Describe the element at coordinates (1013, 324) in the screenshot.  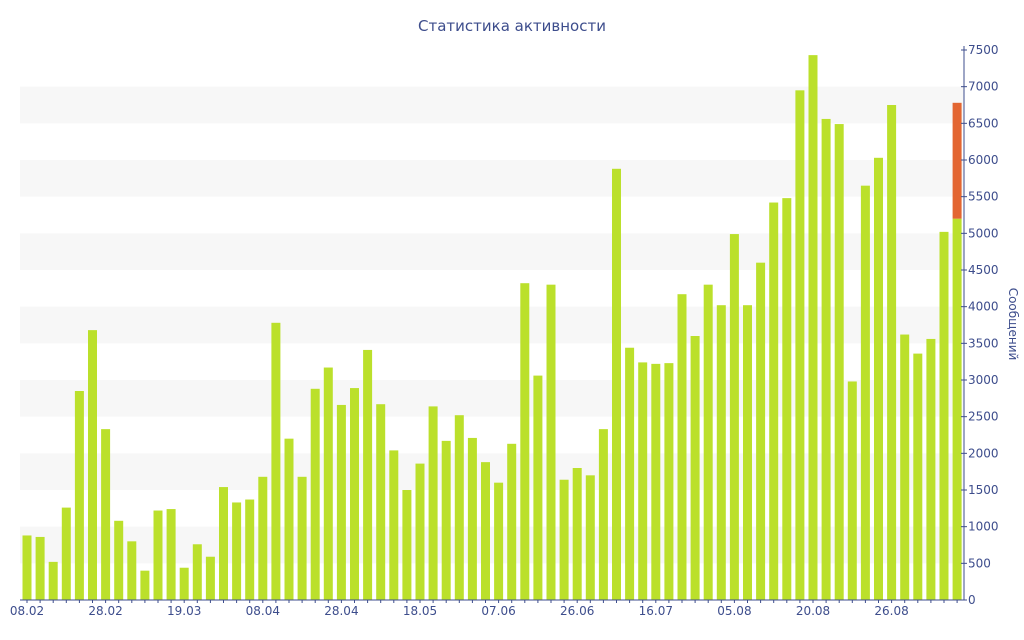
I see `y-axis-label: Сообщений` at that location.